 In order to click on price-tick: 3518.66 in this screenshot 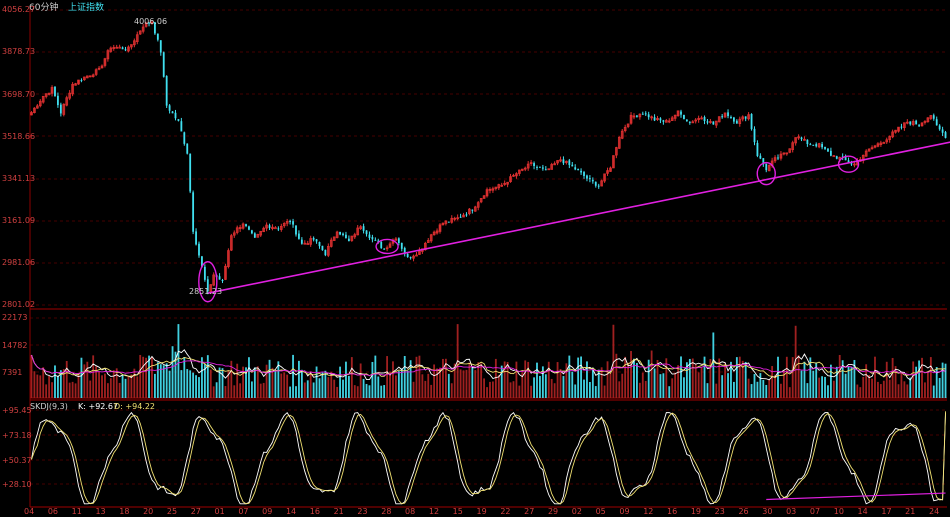, I will do `click(19, 136)`.